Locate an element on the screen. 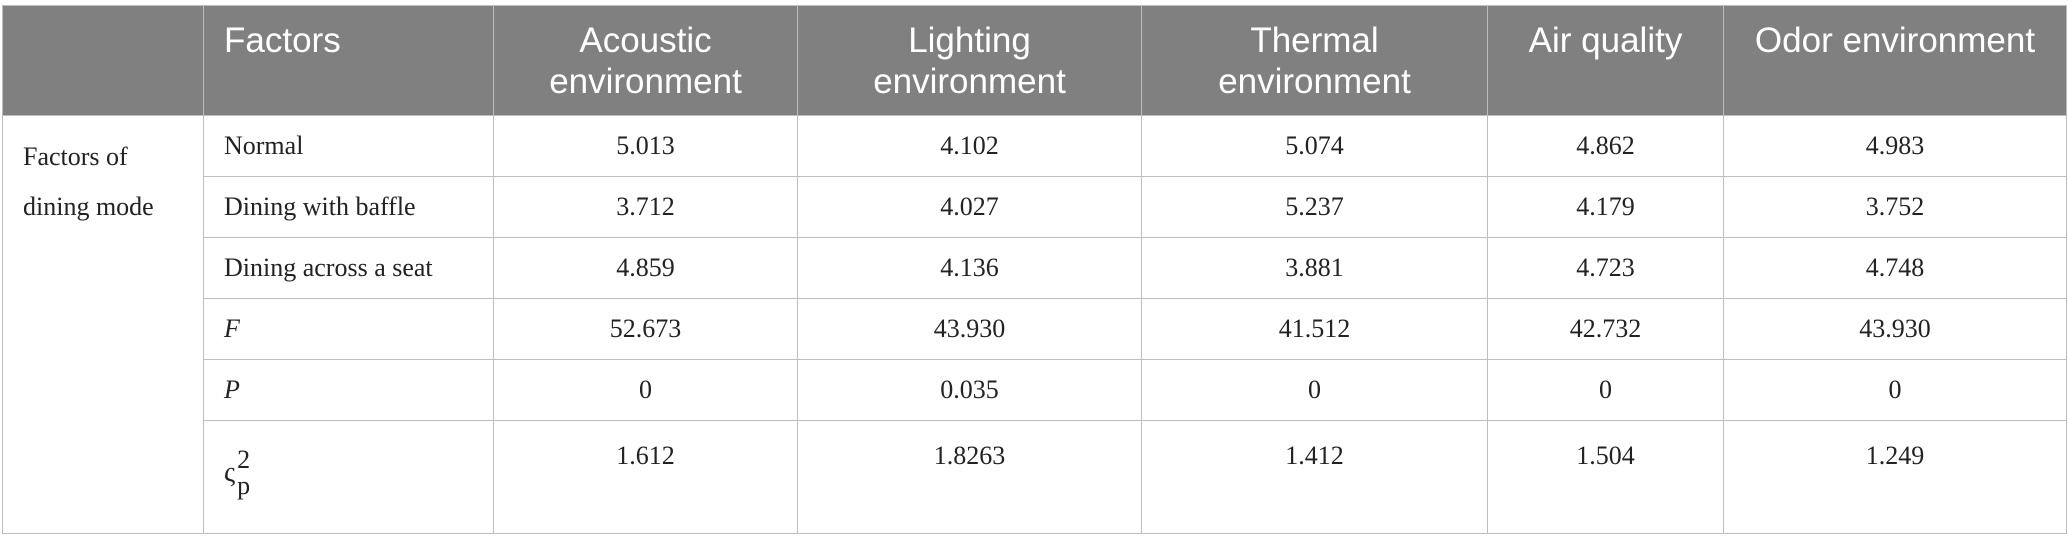 The image size is (2068, 550). table-cell: 1.412 is located at coordinates (1314, 477).